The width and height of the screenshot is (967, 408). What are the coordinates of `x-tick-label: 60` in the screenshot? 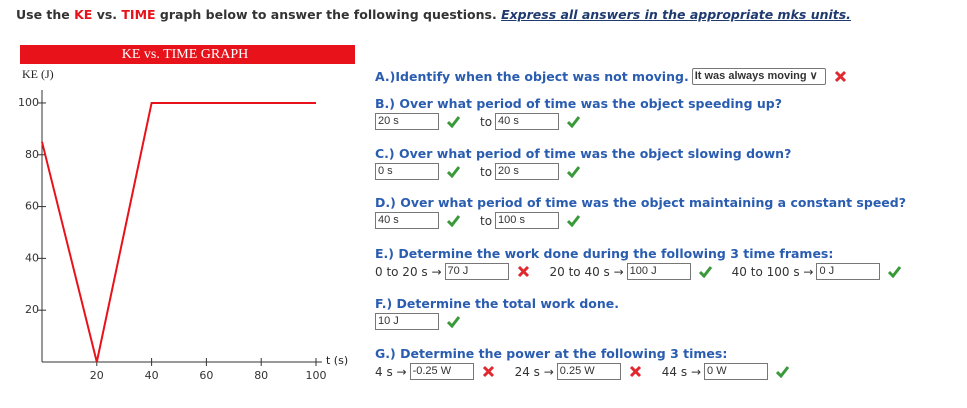 It's located at (206, 375).